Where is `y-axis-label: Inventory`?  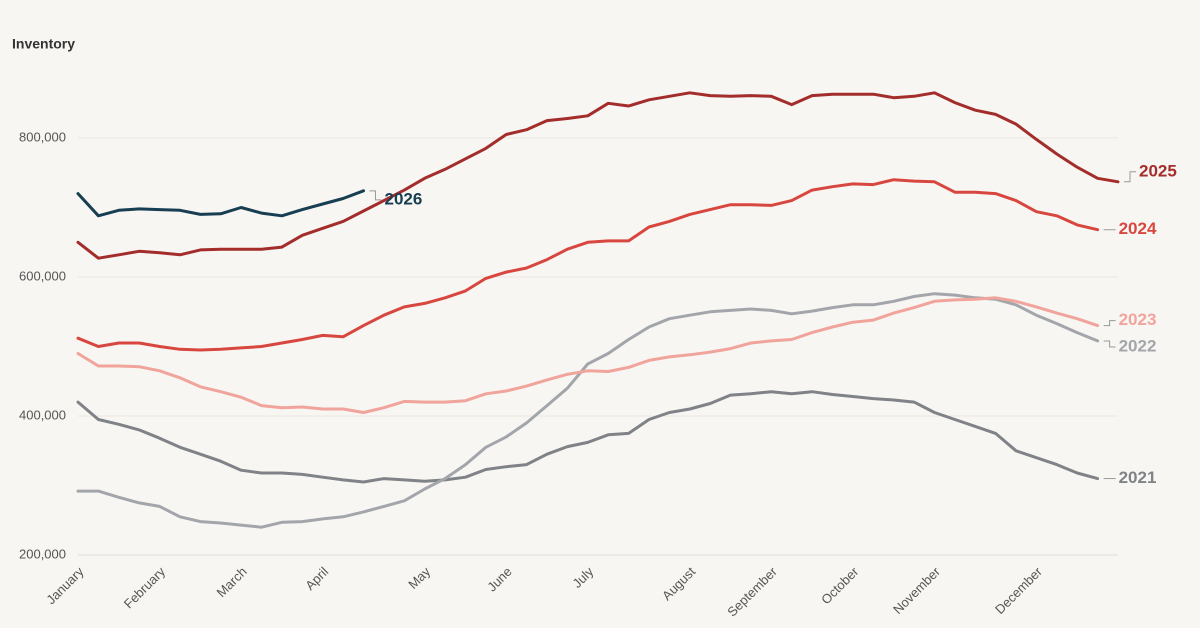
y-axis-label: Inventory is located at coordinates (43, 44).